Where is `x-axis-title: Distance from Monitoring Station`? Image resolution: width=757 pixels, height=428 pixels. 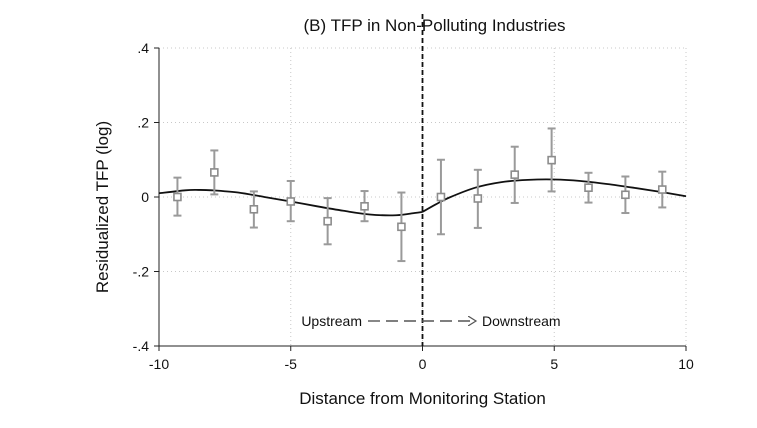 x-axis-title: Distance from Monitoring Station is located at coordinates (422, 398).